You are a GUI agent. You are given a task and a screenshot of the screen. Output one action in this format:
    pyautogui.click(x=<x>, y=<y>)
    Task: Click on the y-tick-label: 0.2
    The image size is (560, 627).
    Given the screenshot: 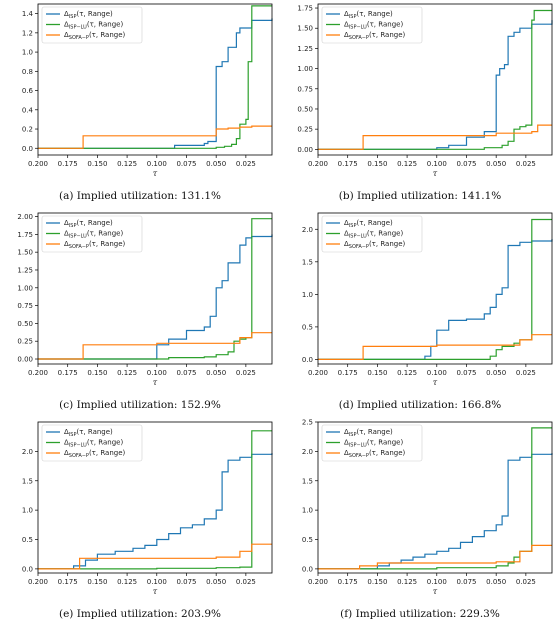 What is the action you would take?
    pyautogui.click(x=27, y=130)
    